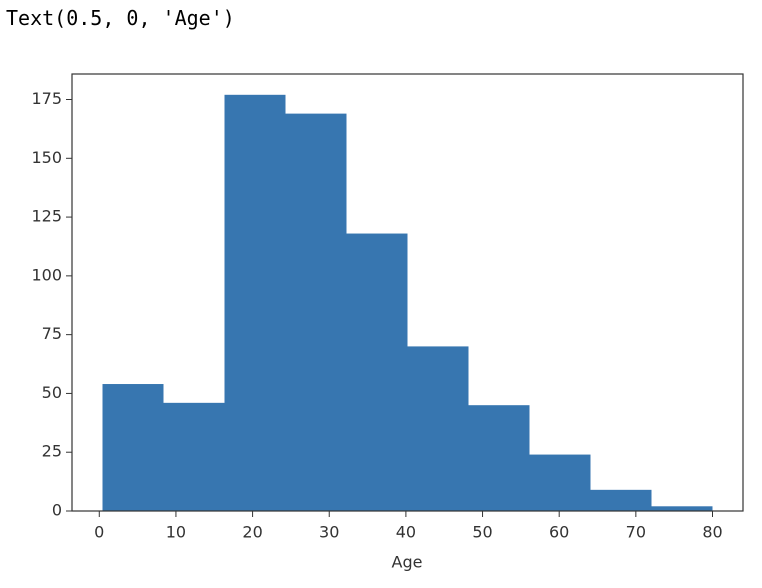  What do you see at coordinates (52, 333) in the screenshot?
I see `y-tick-label: 75` at bounding box center [52, 333].